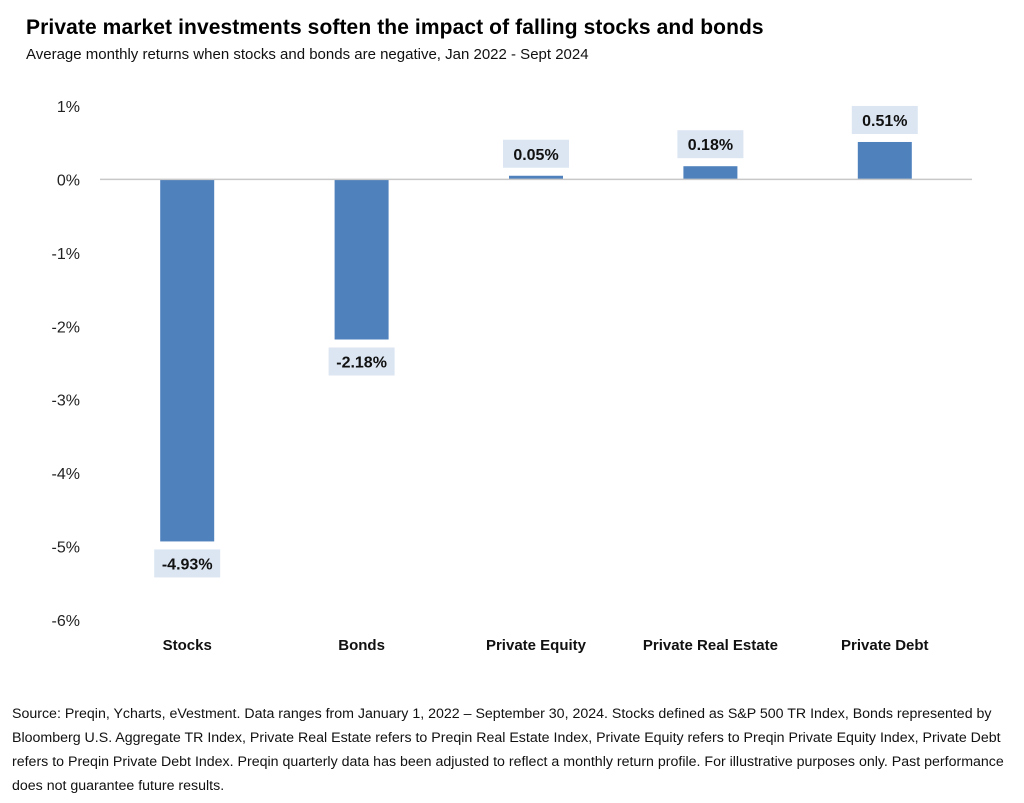 Image resolution: width=1024 pixels, height=803 pixels. I want to click on data-label: 0.18%, so click(710, 145).